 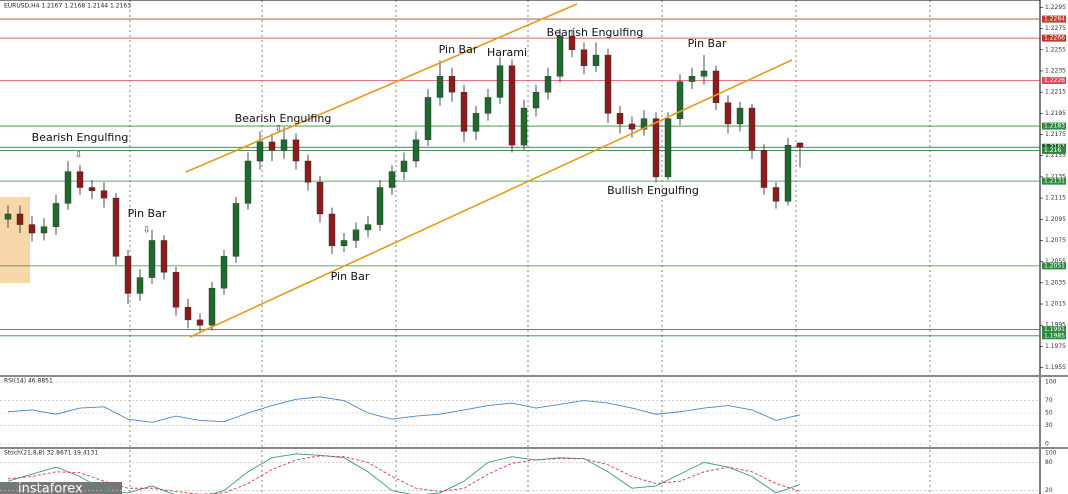 What do you see at coordinates (147, 213) in the screenshot?
I see `pattern-label: Pin Bar` at bounding box center [147, 213].